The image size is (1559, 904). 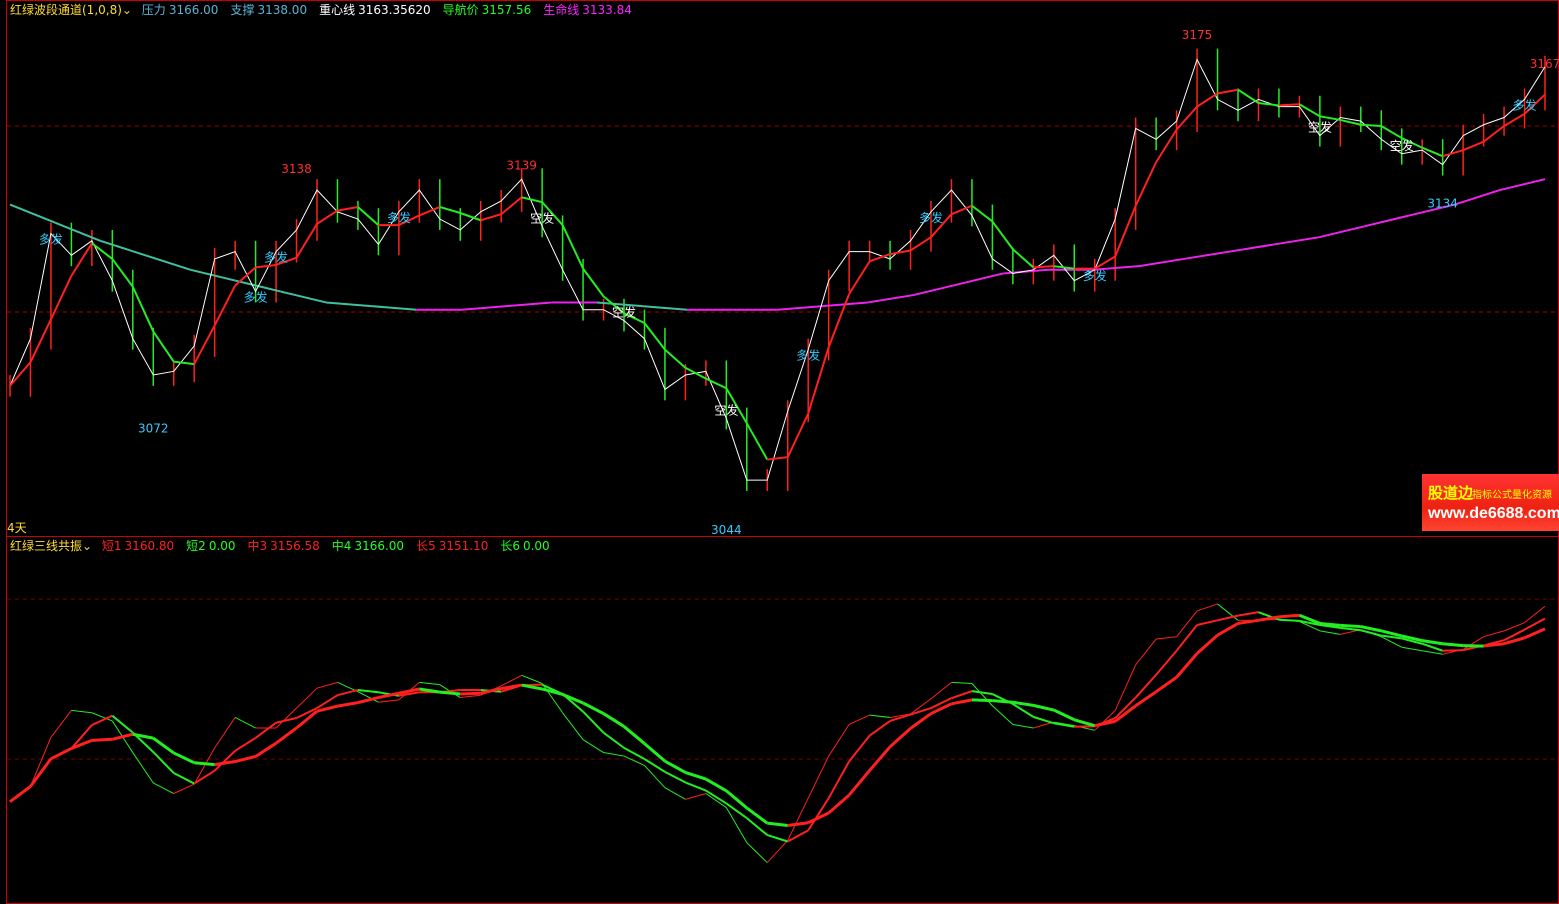 I want to click on legend-value: 3160.80, so click(x=149, y=546).